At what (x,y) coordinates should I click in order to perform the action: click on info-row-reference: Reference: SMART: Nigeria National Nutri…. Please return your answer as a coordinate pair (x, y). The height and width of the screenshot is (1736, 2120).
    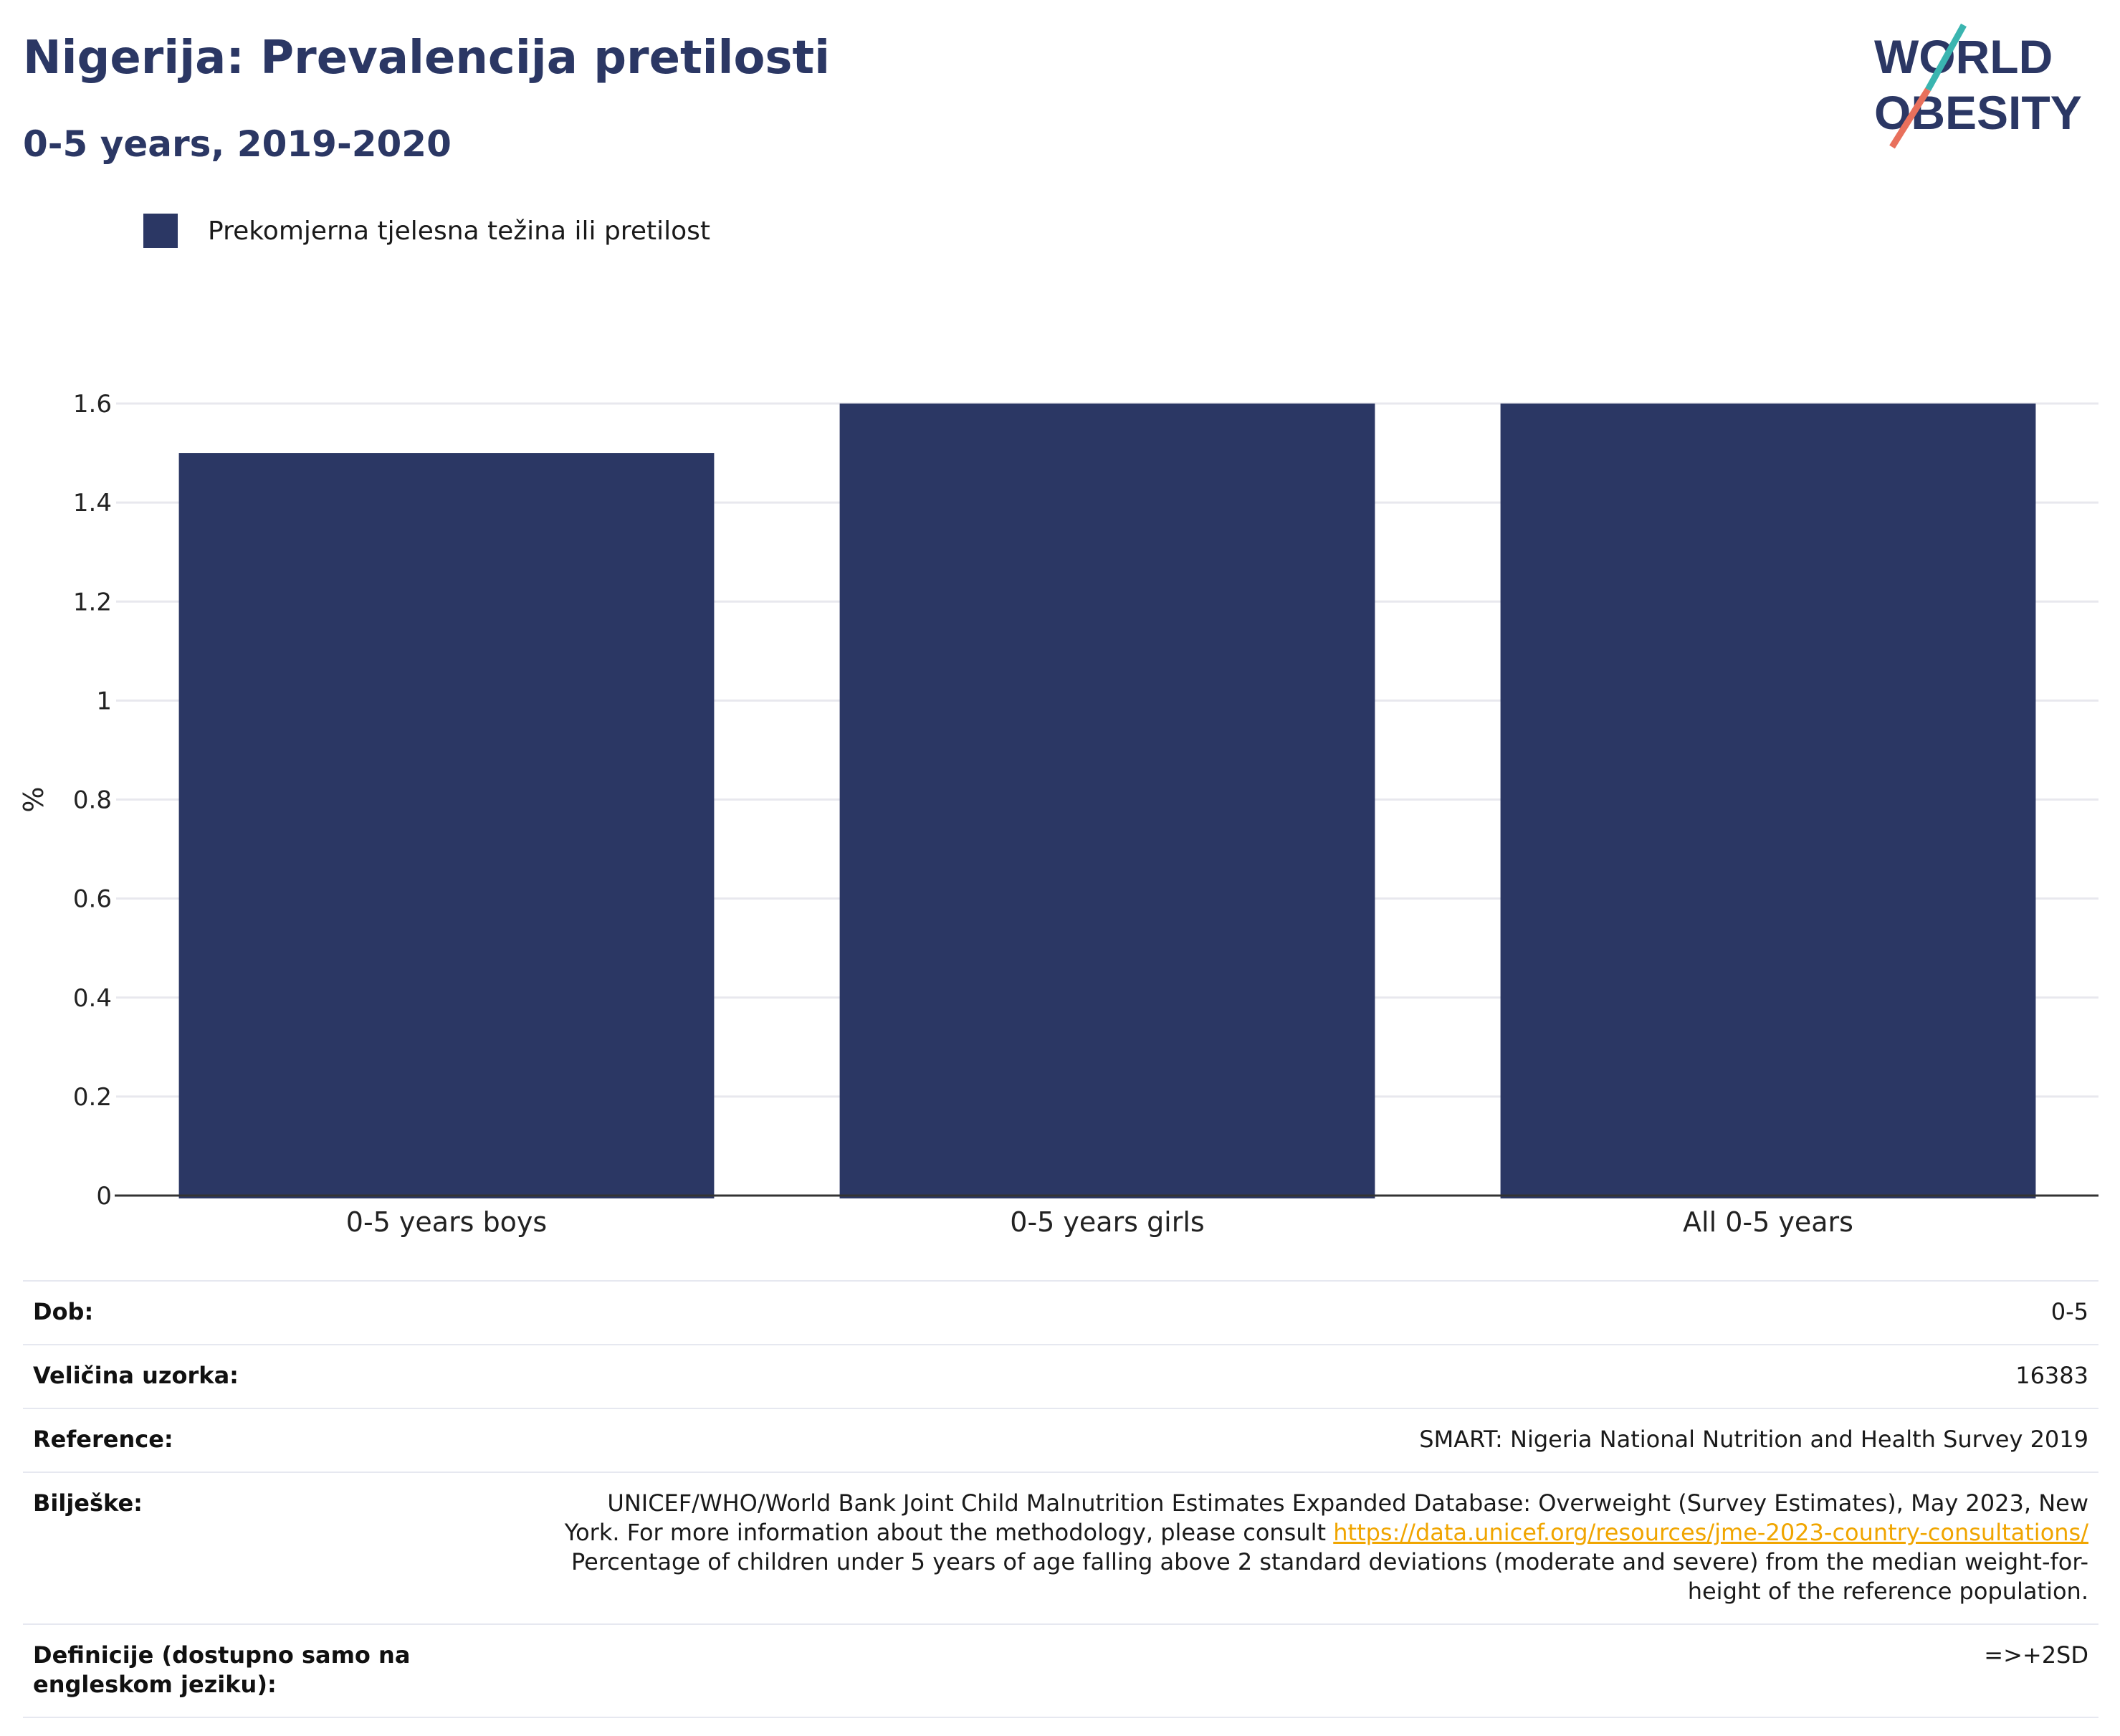
    Looking at the image, I should click on (1061, 1440).